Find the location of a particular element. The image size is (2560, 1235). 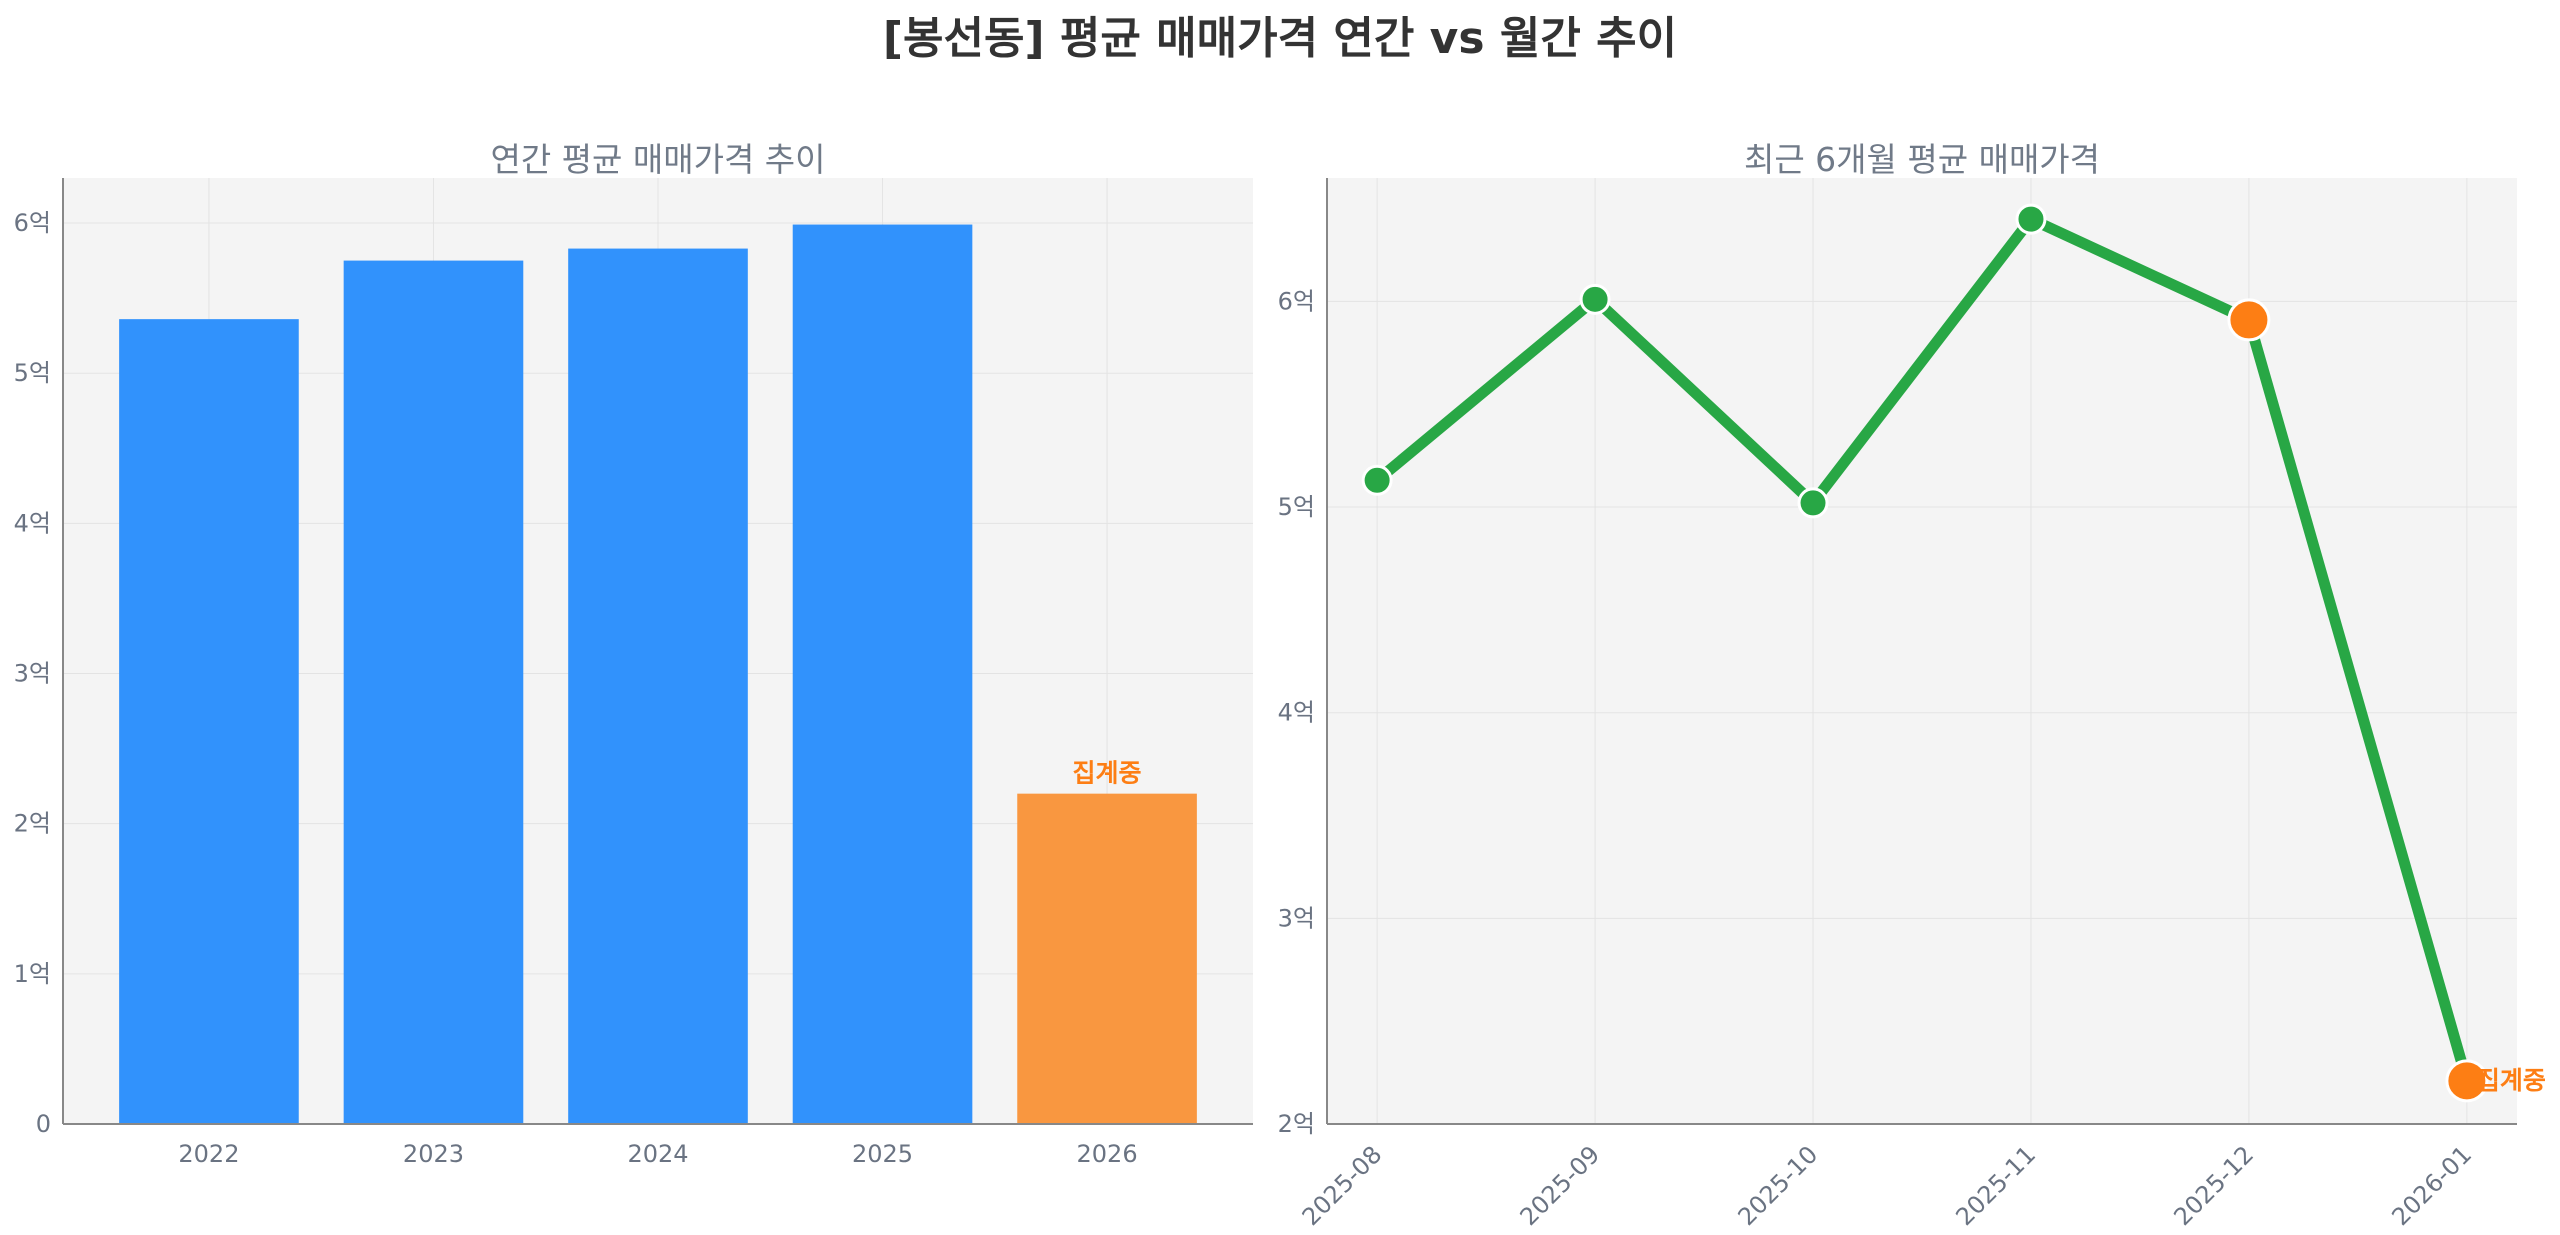

line-y-tick-label: 5억 is located at coordinates (1296, 507).